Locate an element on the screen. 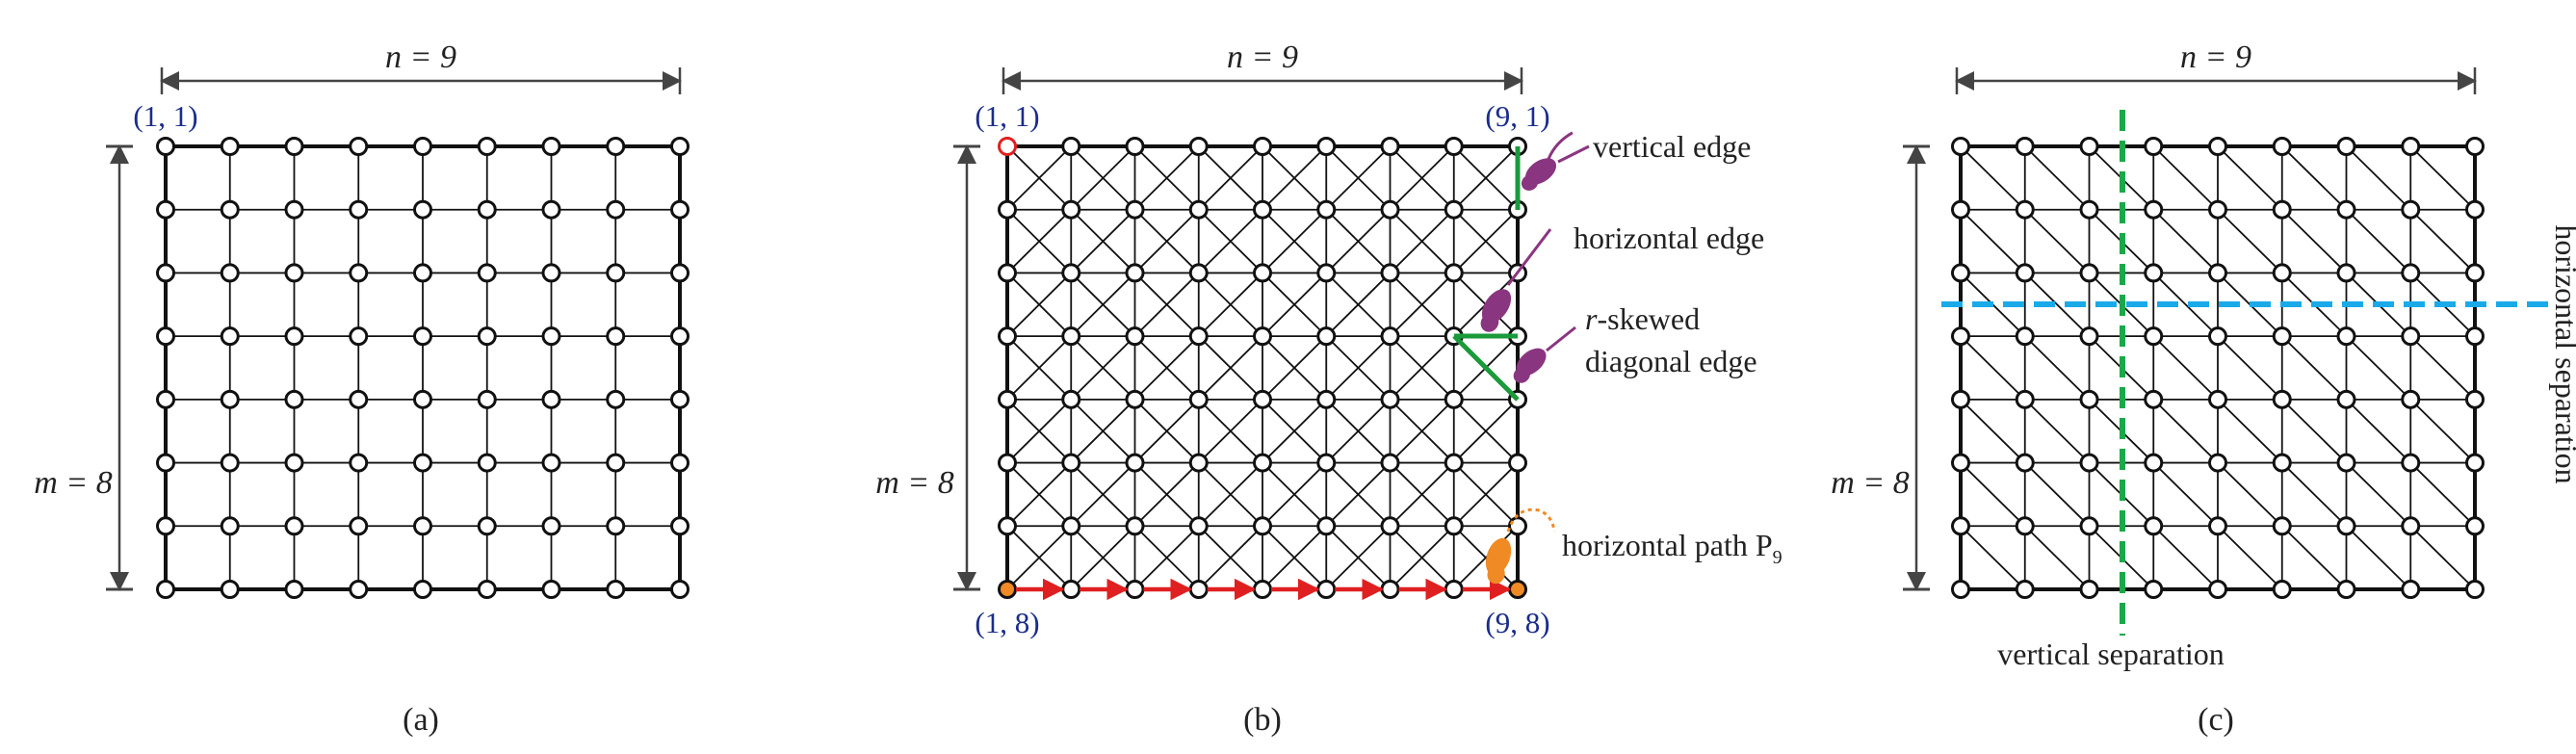 This screenshot has width=2576, height=754. panel-b-height-dimension: m = 8 is located at coordinates (927, 367).